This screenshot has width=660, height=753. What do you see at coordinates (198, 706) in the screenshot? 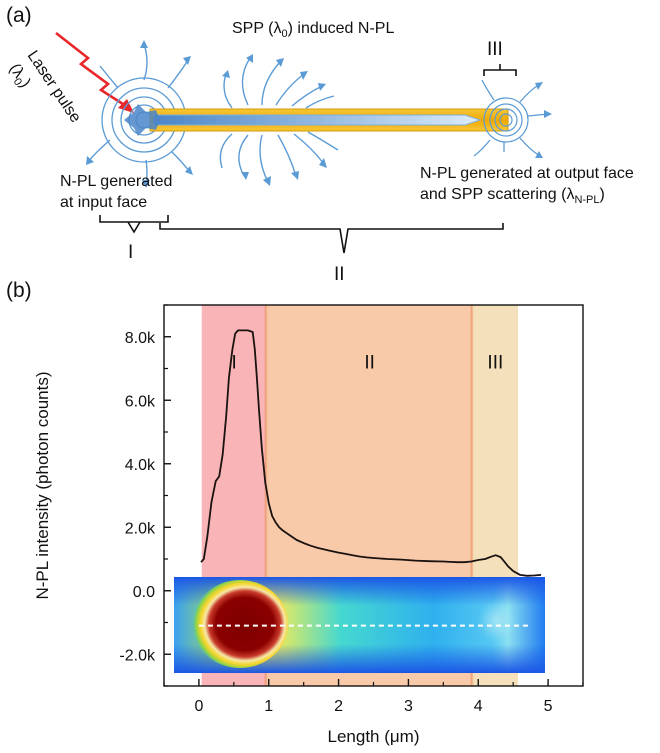
I see `x-tick-label: 0` at bounding box center [198, 706].